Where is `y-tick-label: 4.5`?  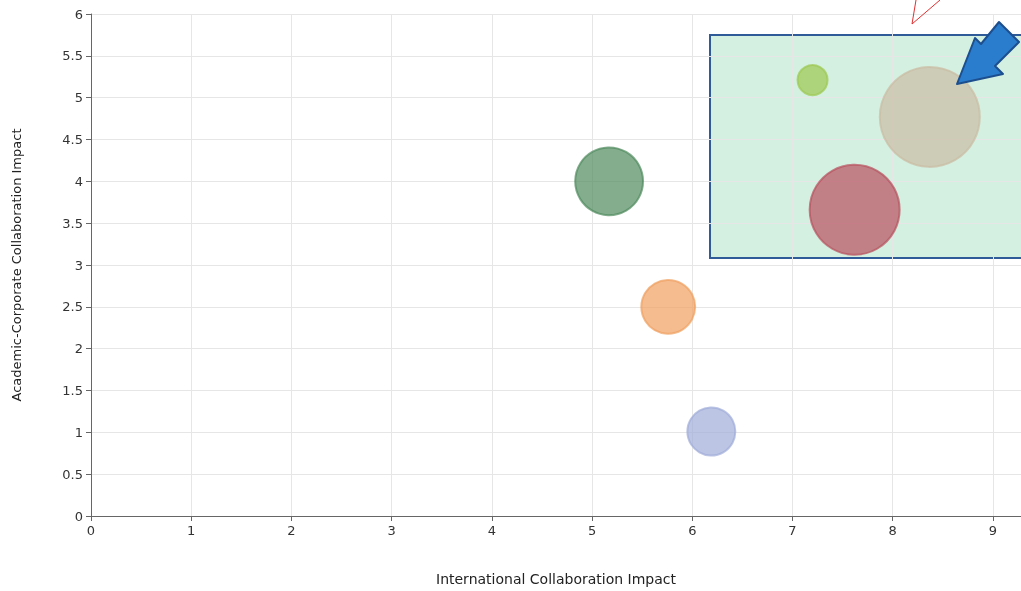 y-tick-label: 4.5 is located at coordinates (72, 139).